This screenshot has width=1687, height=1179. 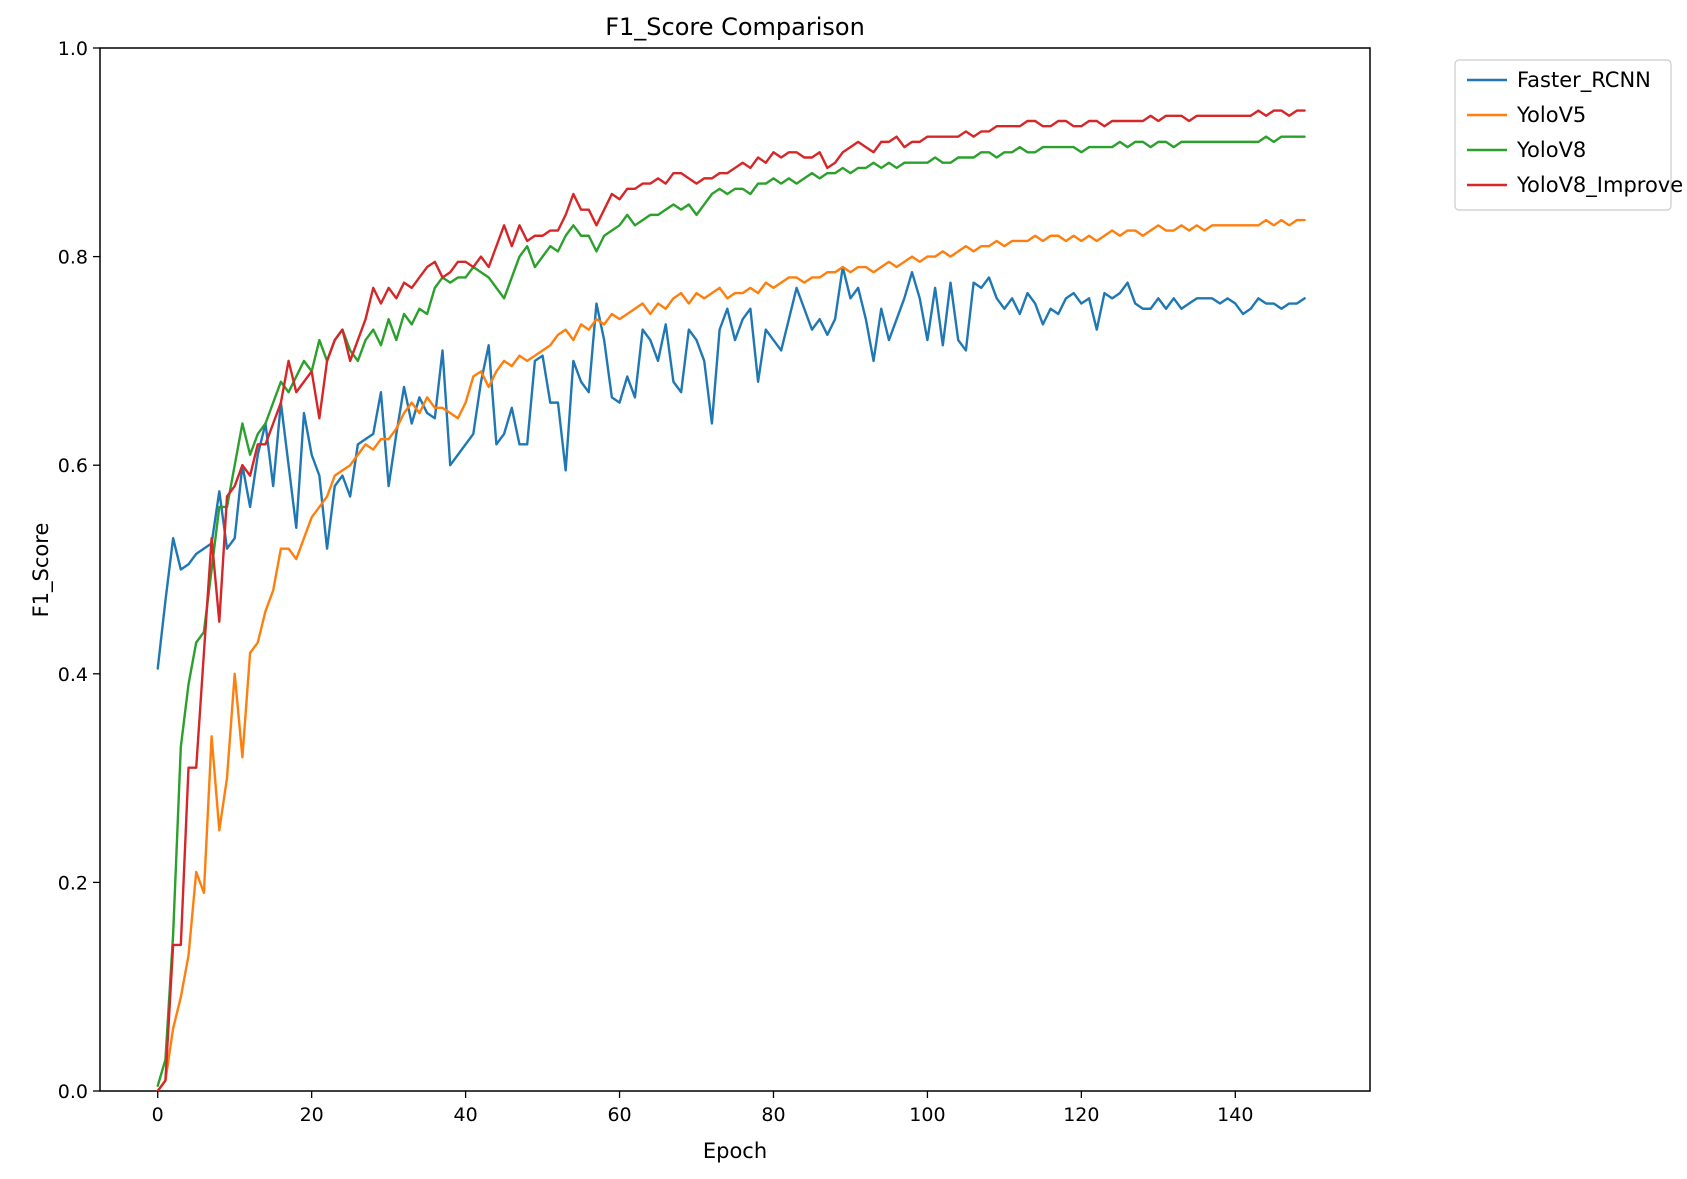 What do you see at coordinates (735, 1151) in the screenshot?
I see `x-axis-title: Epoch` at bounding box center [735, 1151].